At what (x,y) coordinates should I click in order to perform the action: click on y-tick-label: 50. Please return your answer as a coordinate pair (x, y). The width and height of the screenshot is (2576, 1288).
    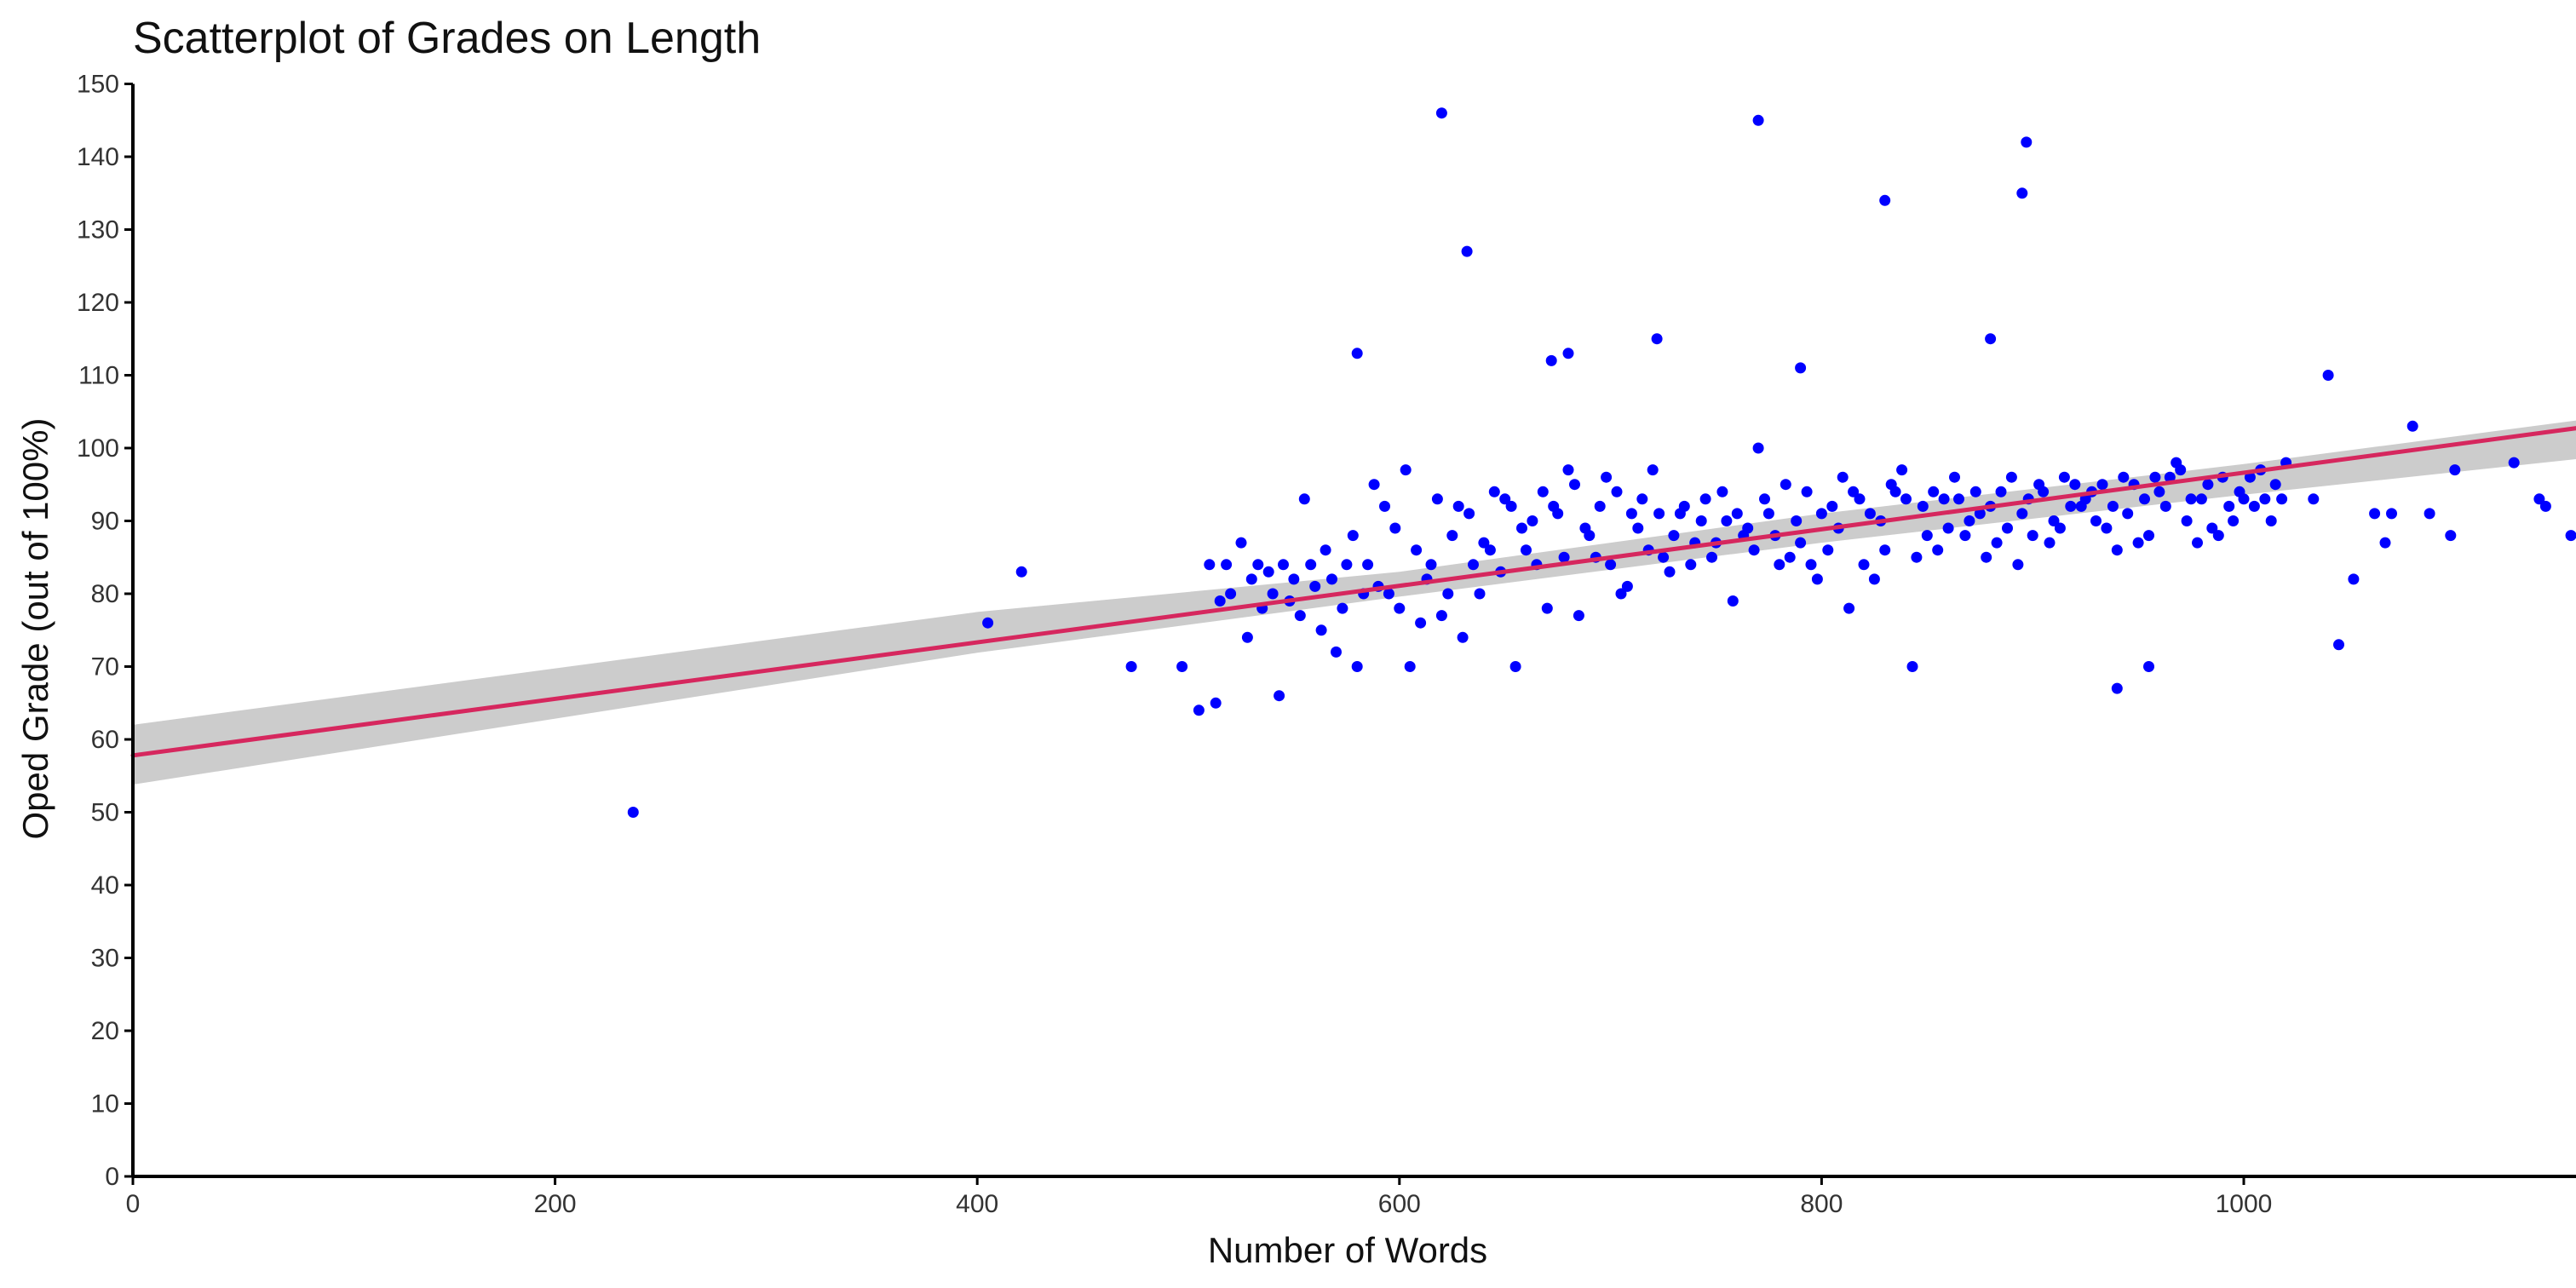
    Looking at the image, I should click on (105, 813).